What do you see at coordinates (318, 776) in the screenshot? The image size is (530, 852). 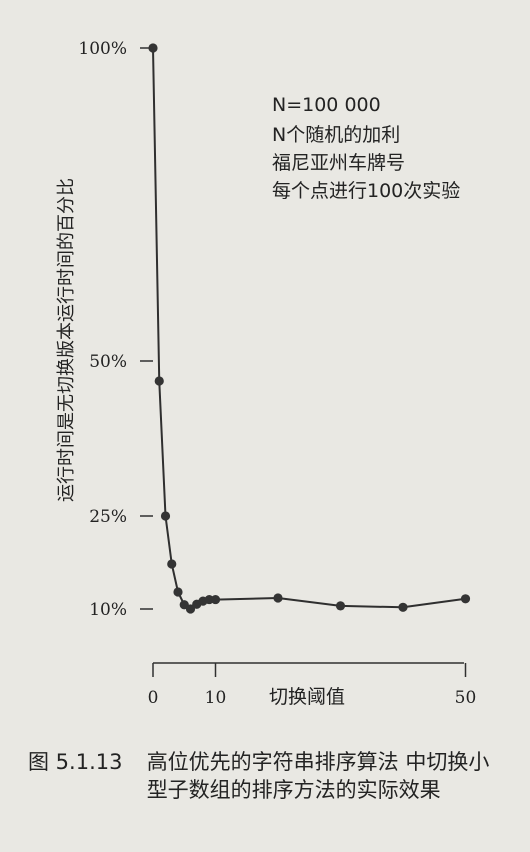 I see `caption-text: 高位优先的字符串排序算法 中切换小型子数组的排序方法的实际效果` at bounding box center [318, 776].